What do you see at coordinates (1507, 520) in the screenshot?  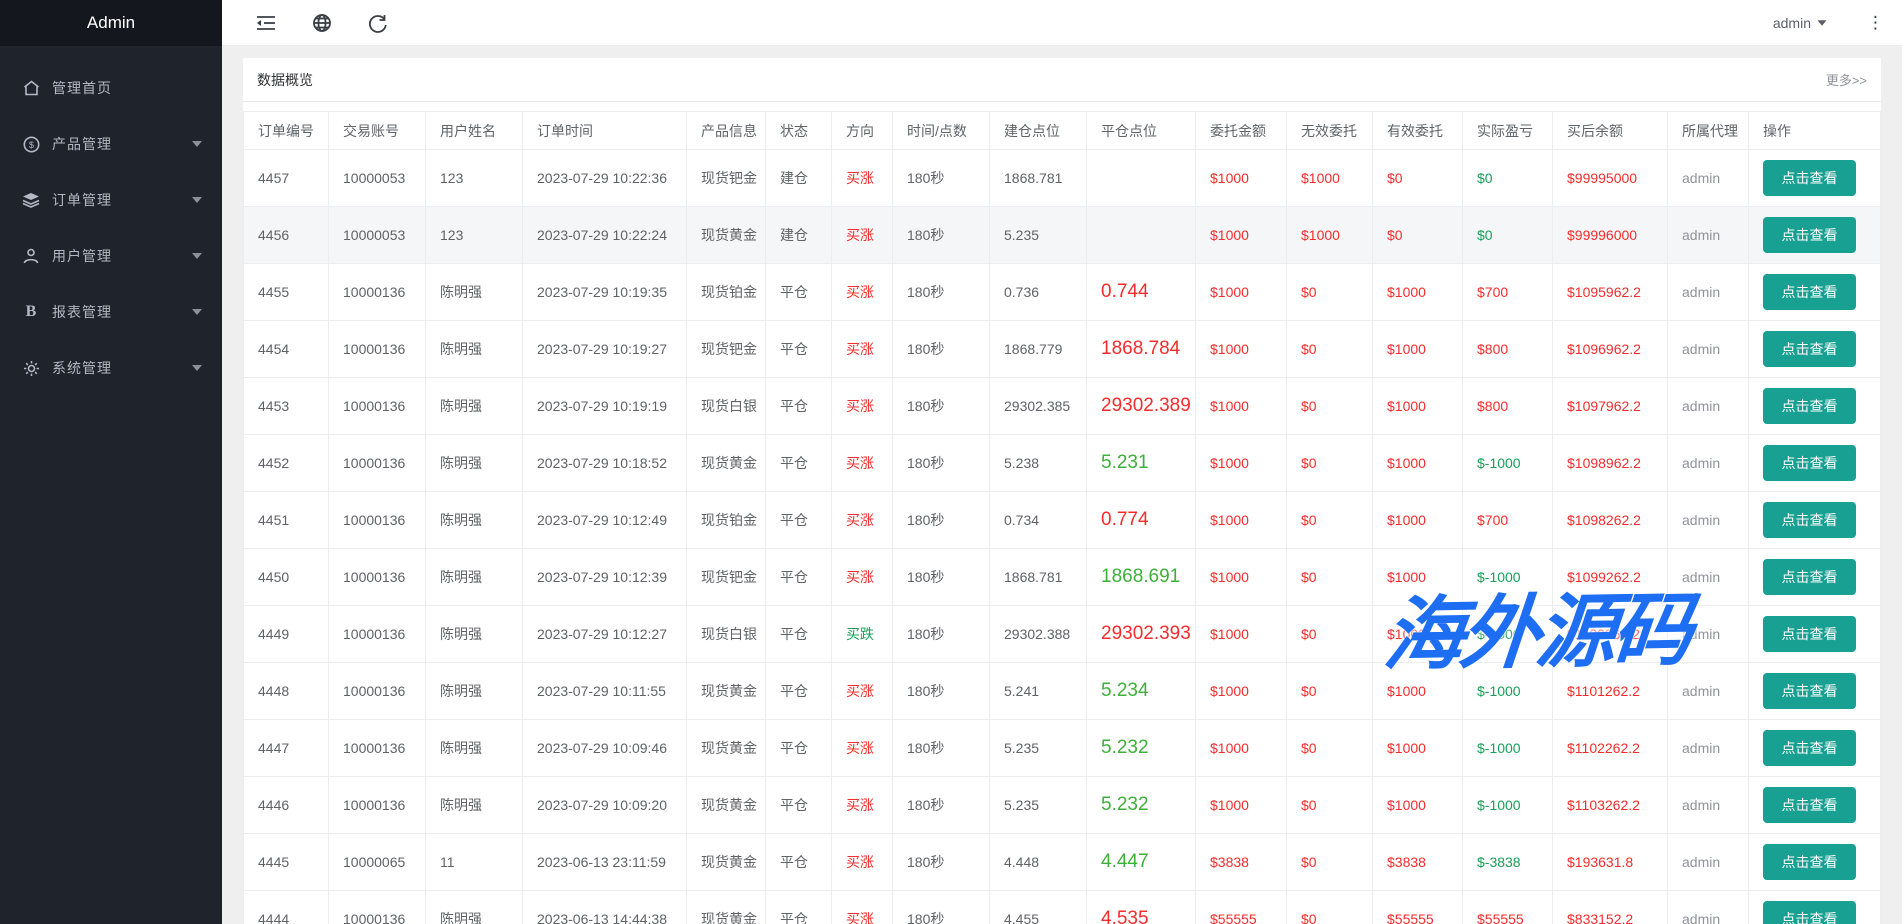 I see `cell-profit: $700` at bounding box center [1507, 520].